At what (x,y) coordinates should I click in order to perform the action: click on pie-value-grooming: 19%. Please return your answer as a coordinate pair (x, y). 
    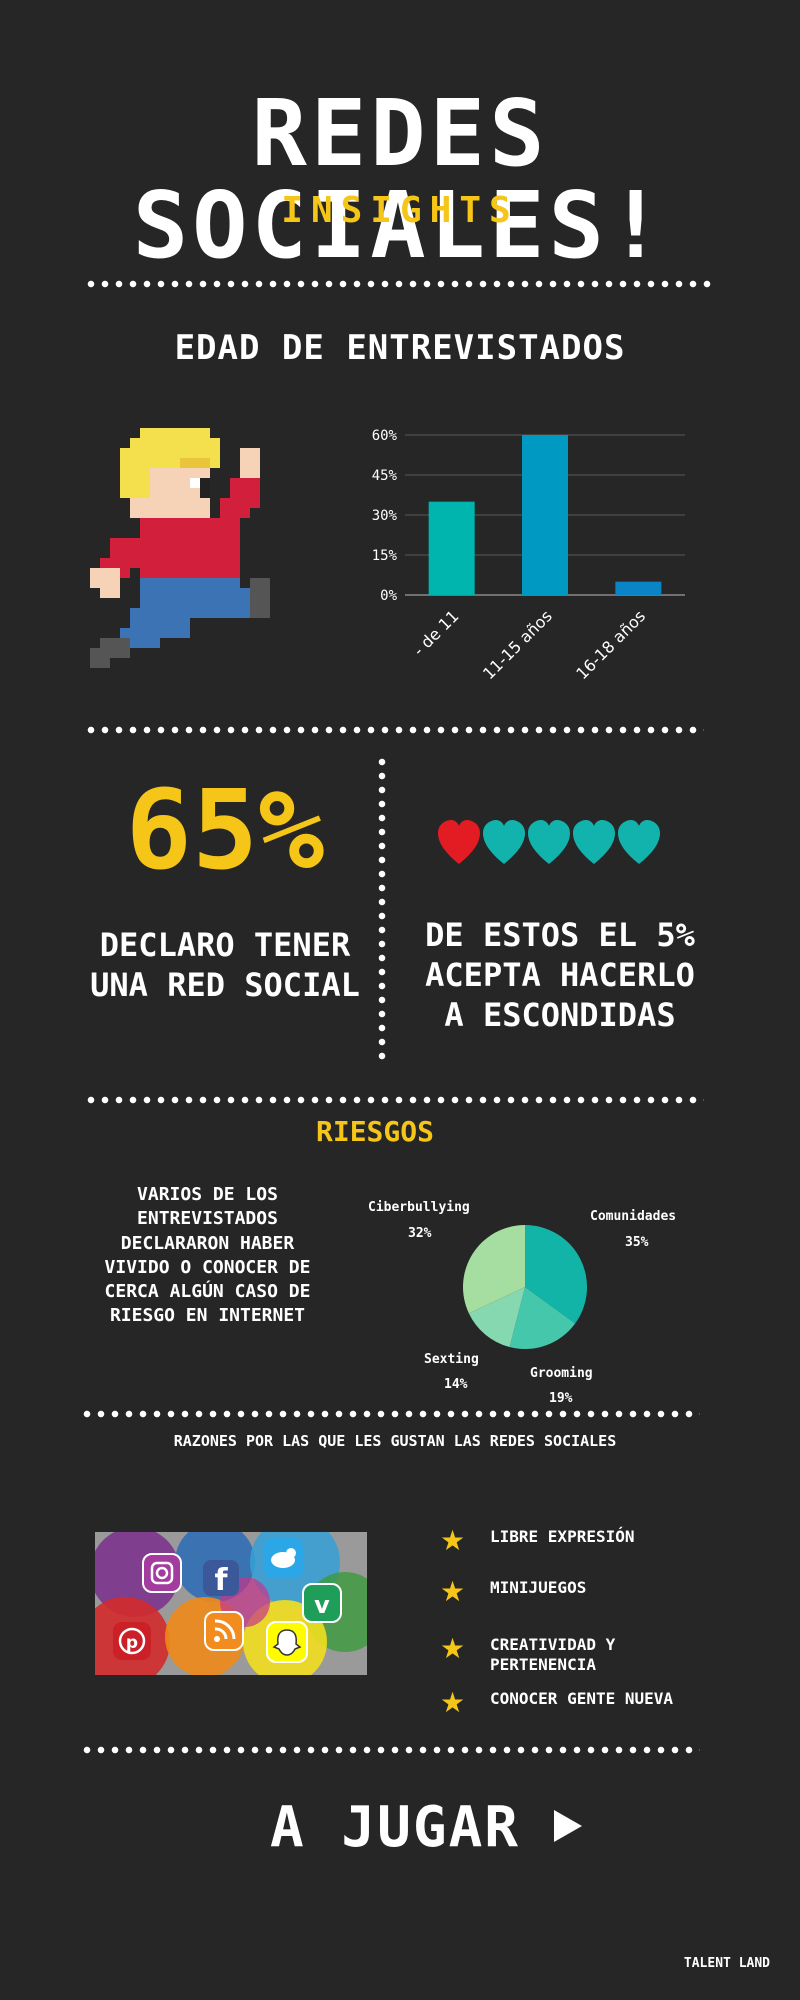
    Looking at the image, I should click on (561, 1398).